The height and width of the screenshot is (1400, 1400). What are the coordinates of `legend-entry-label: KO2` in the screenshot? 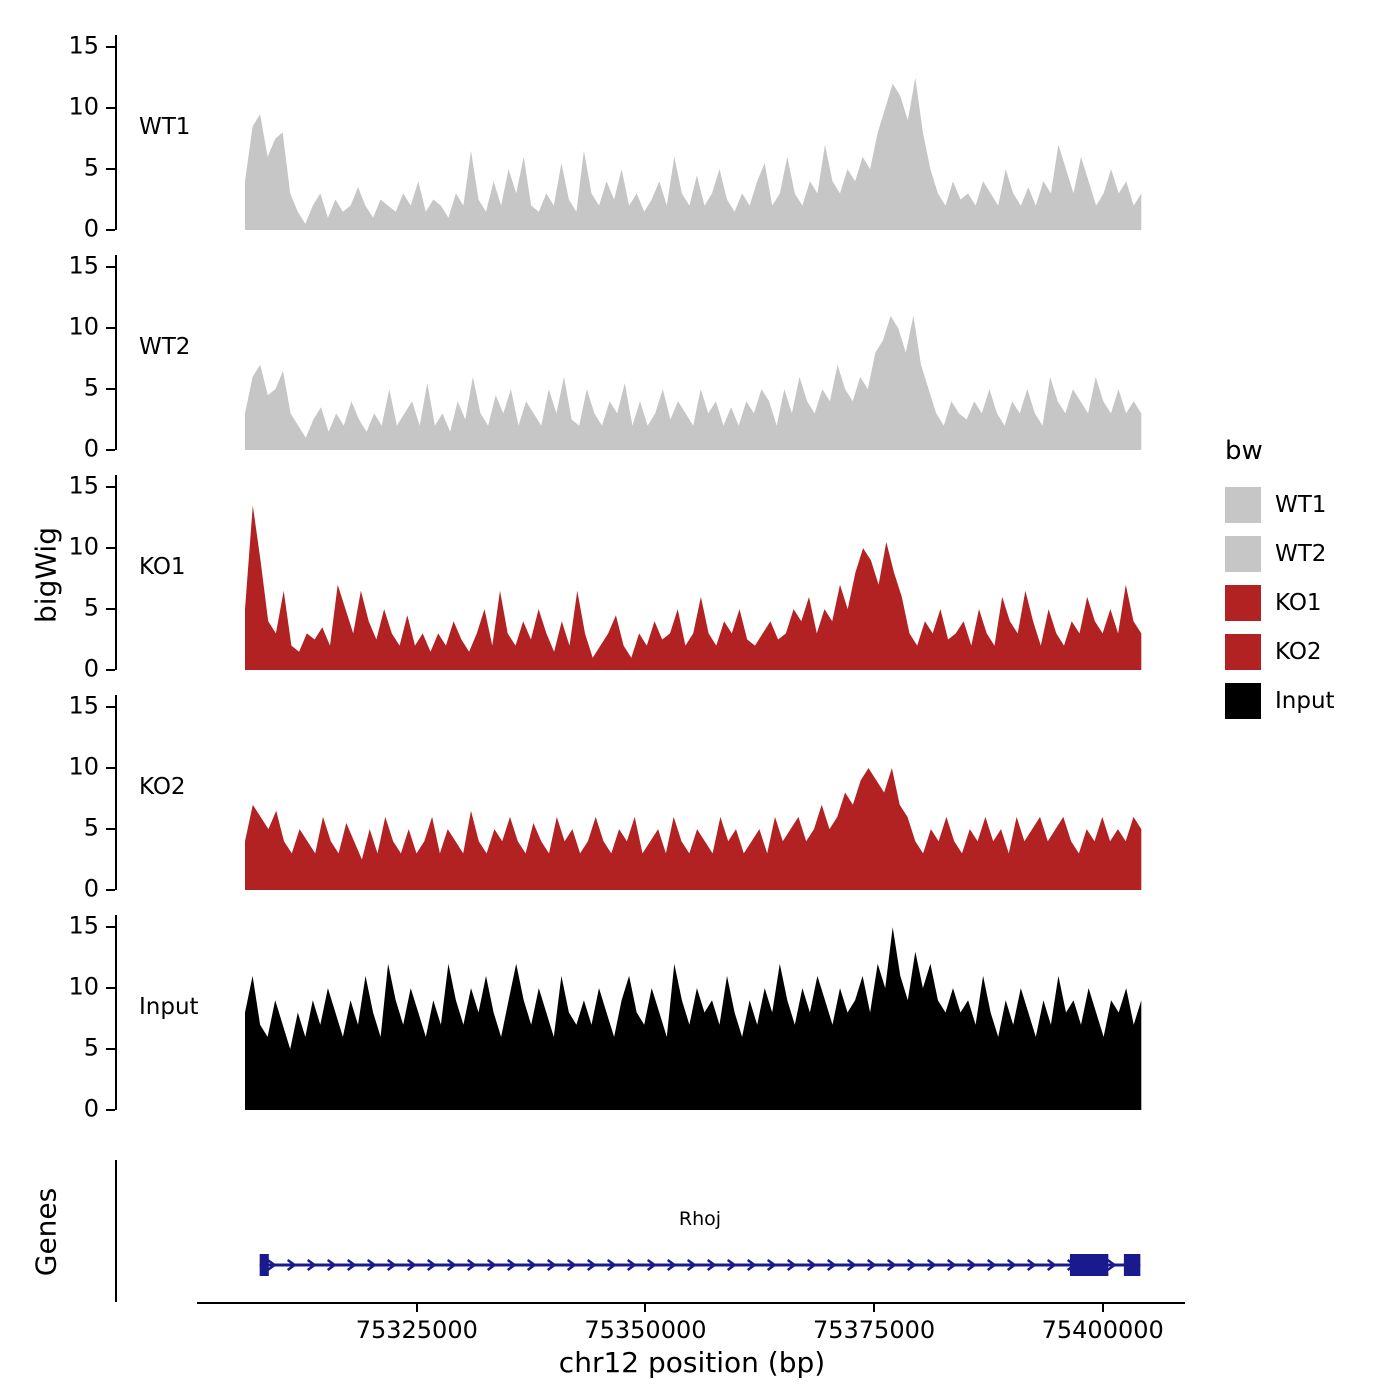 It's located at (1298, 651).